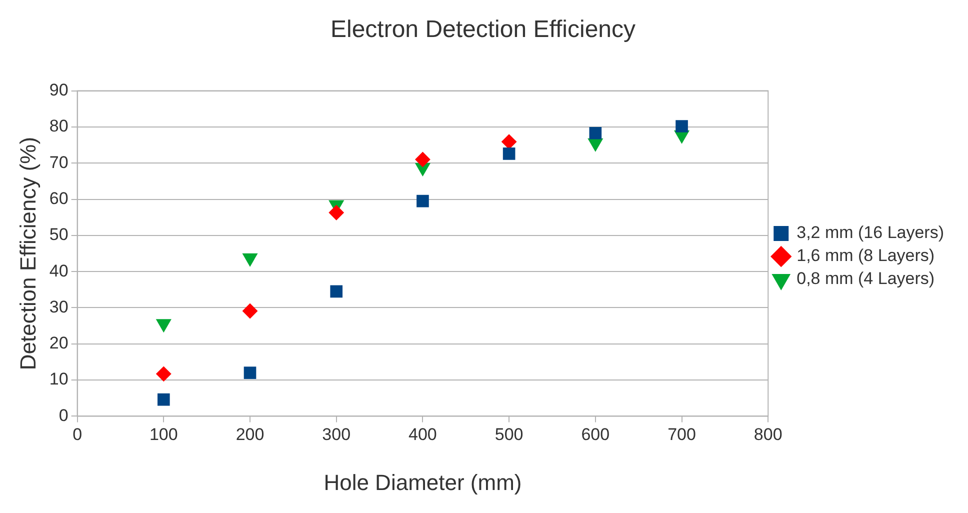  What do you see at coordinates (768, 434) in the screenshot?
I see `x-tick-label: 800` at bounding box center [768, 434].